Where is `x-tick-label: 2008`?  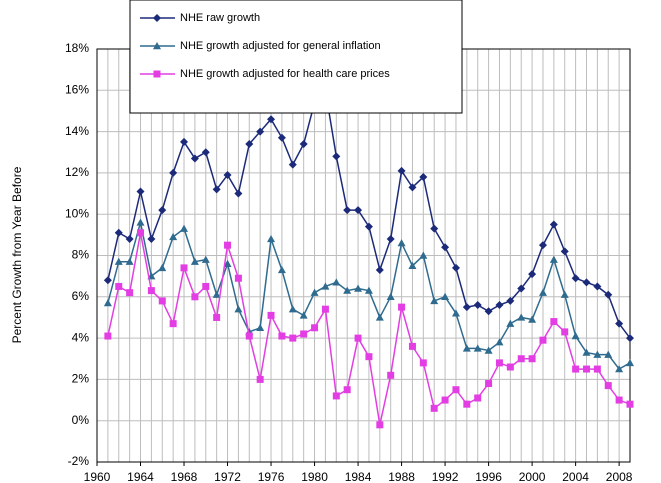
x-tick-label: 2008 is located at coordinates (619, 476).